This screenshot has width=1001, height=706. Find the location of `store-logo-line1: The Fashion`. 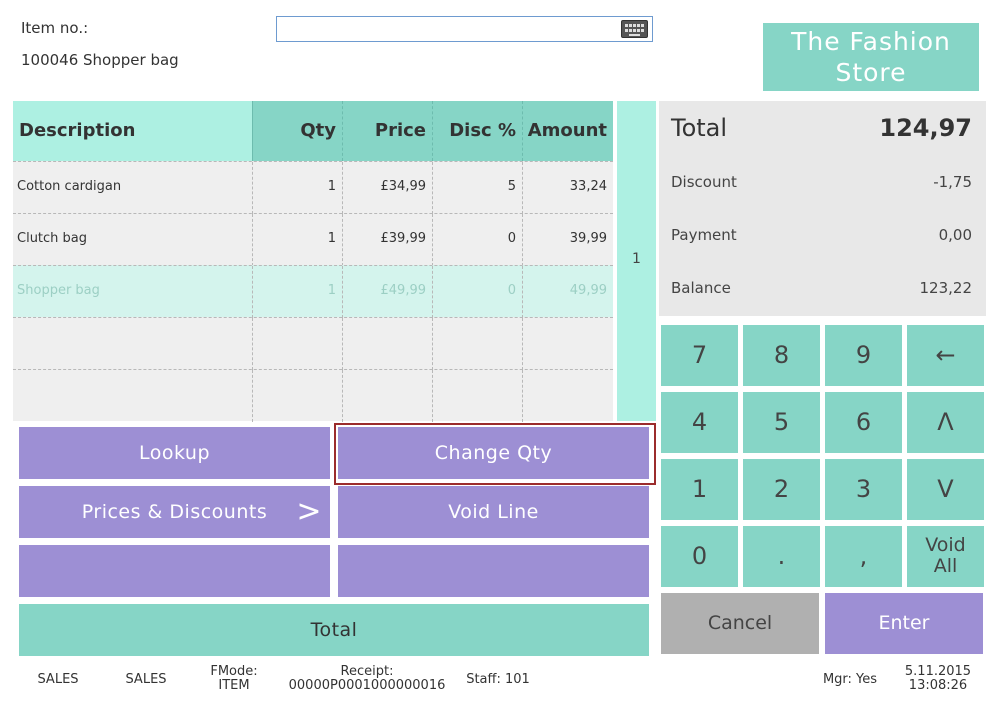

store-logo-line1: The Fashion is located at coordinates (871, 41).